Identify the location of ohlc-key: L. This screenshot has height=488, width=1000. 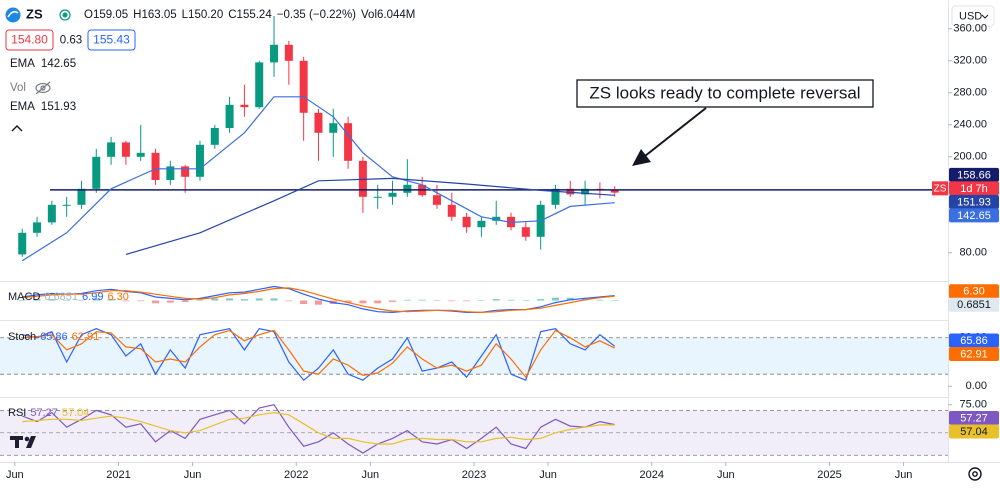
(185, 15).